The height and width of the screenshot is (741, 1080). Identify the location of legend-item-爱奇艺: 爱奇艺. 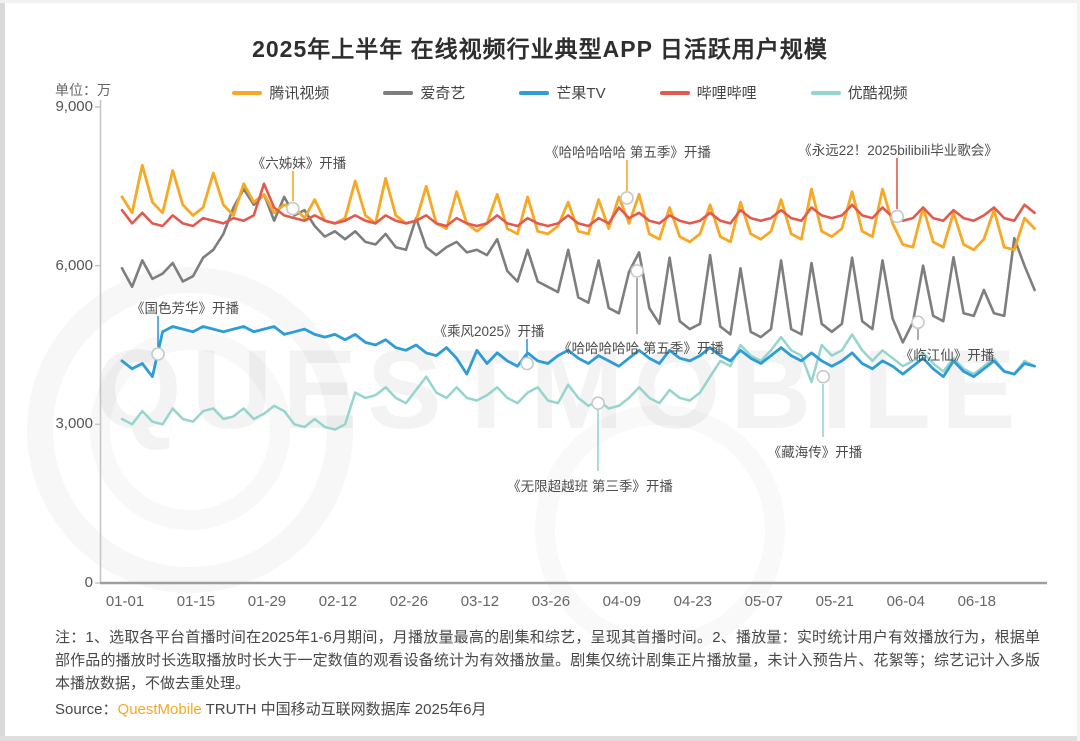
(424, 92).